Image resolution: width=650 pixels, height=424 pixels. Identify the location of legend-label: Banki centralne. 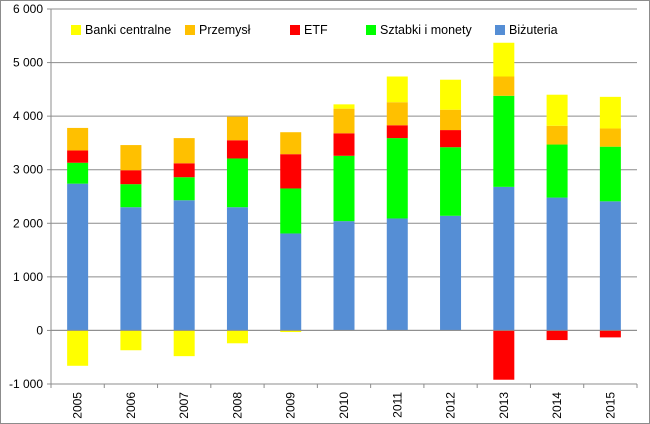
(128, 30).